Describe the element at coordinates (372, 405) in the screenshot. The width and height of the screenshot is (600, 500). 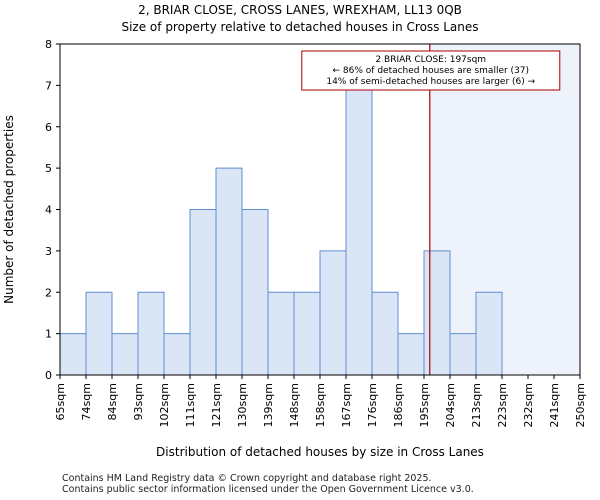
I see `x-tick-label: 176sqm` at that location.